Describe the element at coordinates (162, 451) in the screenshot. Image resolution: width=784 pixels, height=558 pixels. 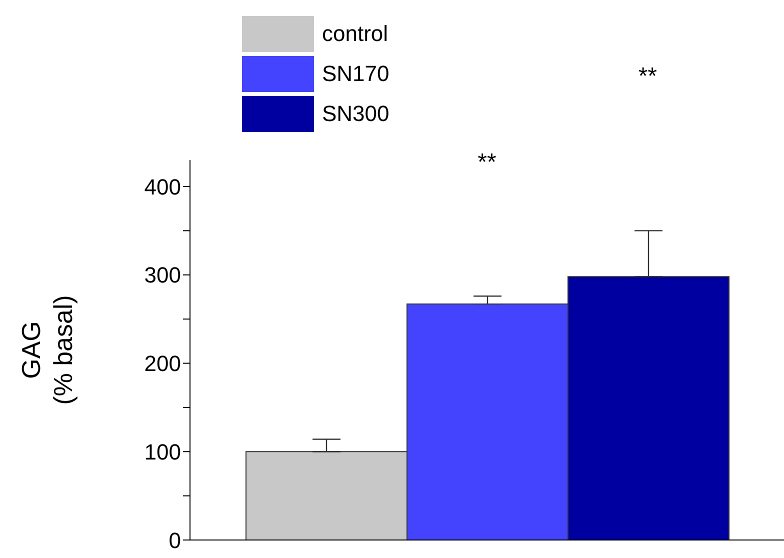
I see `y-tick-label: 100` at that location.